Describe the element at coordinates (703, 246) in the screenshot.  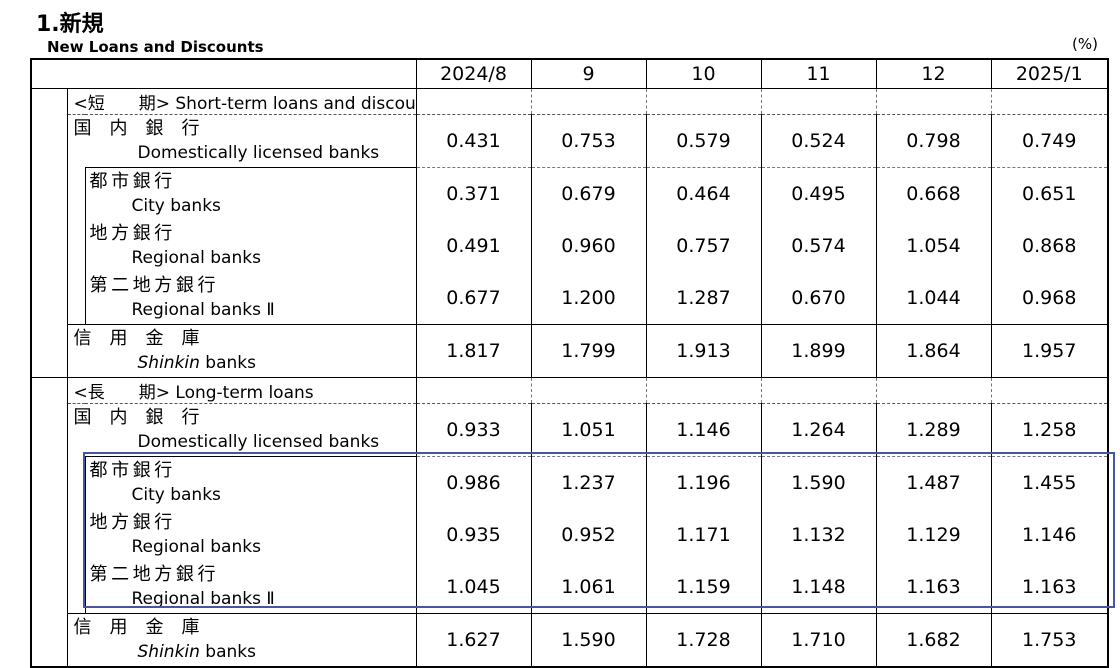
I see `value-cell: 0.757` at that location.